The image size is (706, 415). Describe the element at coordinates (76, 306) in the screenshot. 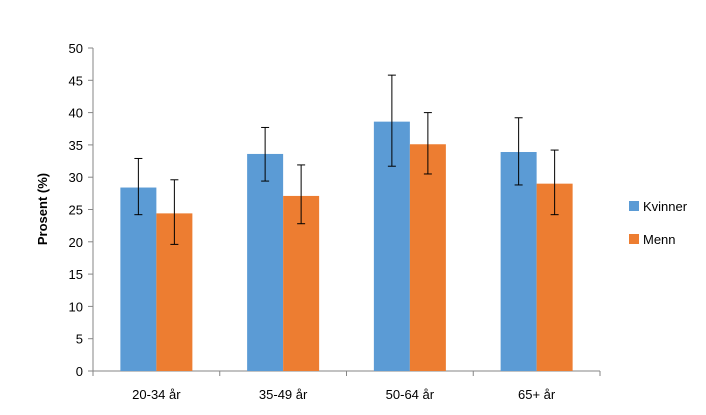

I see `y-tick-label: 10` at that location.